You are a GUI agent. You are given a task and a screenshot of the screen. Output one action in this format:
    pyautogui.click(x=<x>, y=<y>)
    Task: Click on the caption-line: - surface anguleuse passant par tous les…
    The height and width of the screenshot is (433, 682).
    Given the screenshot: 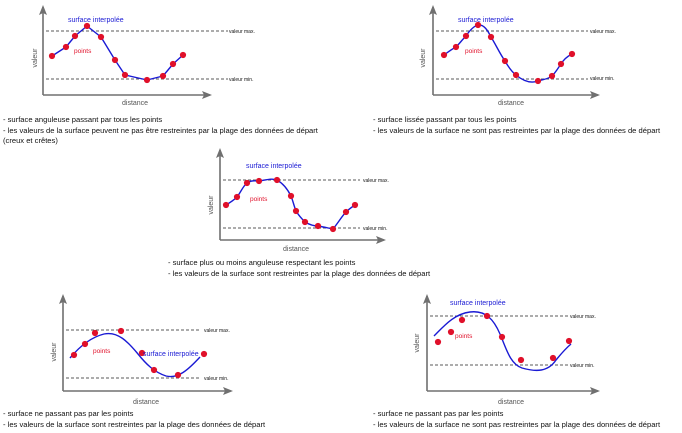 What is the action you would take?
    pyautogui.click(x=83, y=119)
    